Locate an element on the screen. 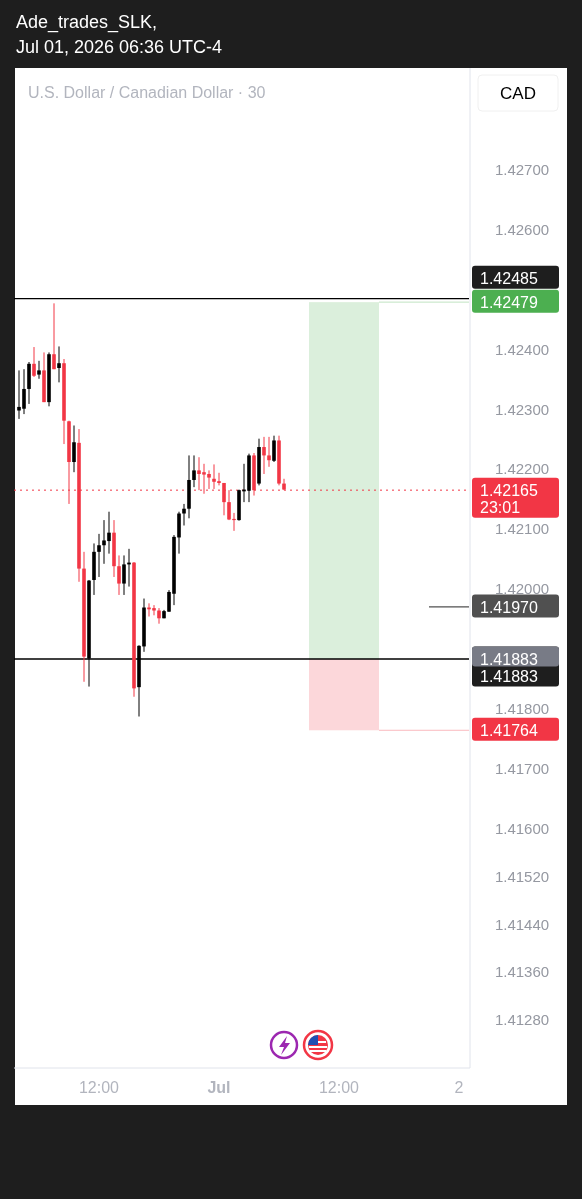 The image size is (582, 1199). y-tick-label: 1.41360 is located at coordinates (522, 972).